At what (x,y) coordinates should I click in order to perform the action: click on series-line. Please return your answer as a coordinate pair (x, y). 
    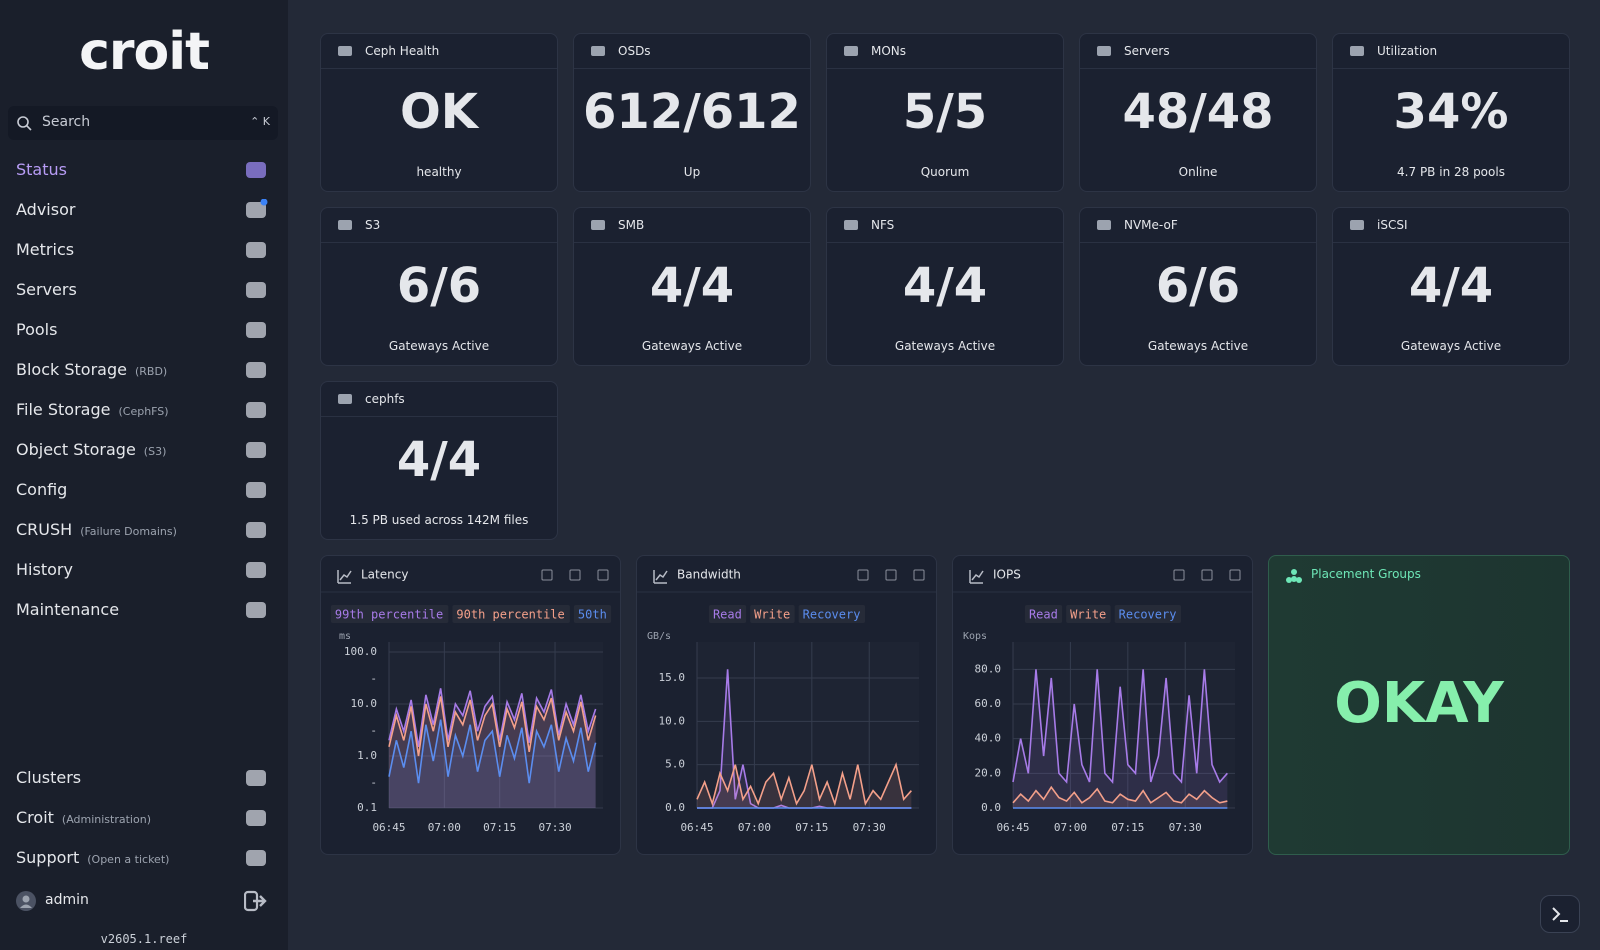
    Looking at the image, I should click on (492, 717).